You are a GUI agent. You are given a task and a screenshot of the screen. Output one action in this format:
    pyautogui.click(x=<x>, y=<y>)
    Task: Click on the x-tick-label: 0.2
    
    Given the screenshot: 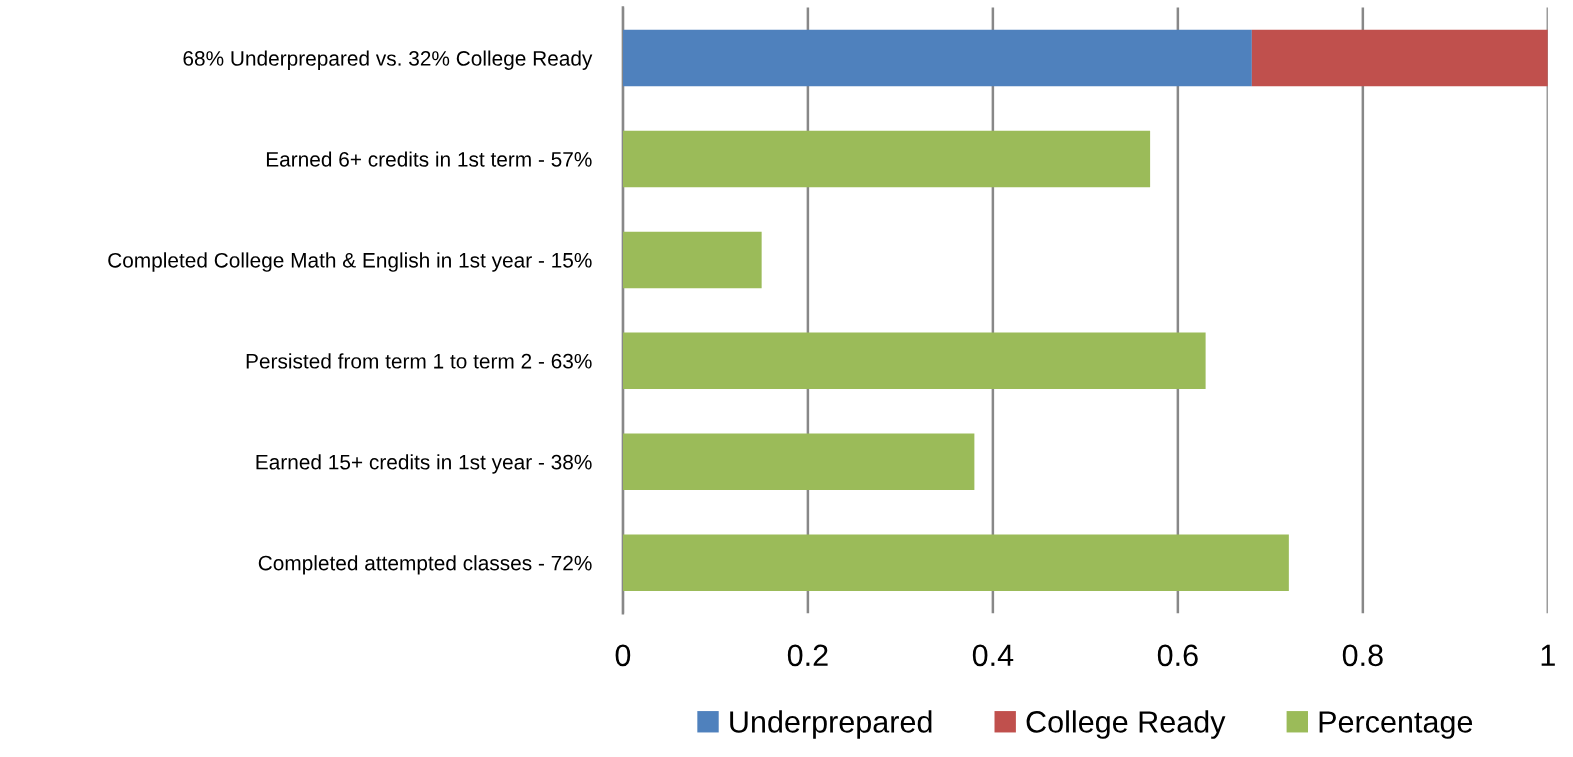 What is the action you would take?
    pyautogui.click(x=807, y=655)
    